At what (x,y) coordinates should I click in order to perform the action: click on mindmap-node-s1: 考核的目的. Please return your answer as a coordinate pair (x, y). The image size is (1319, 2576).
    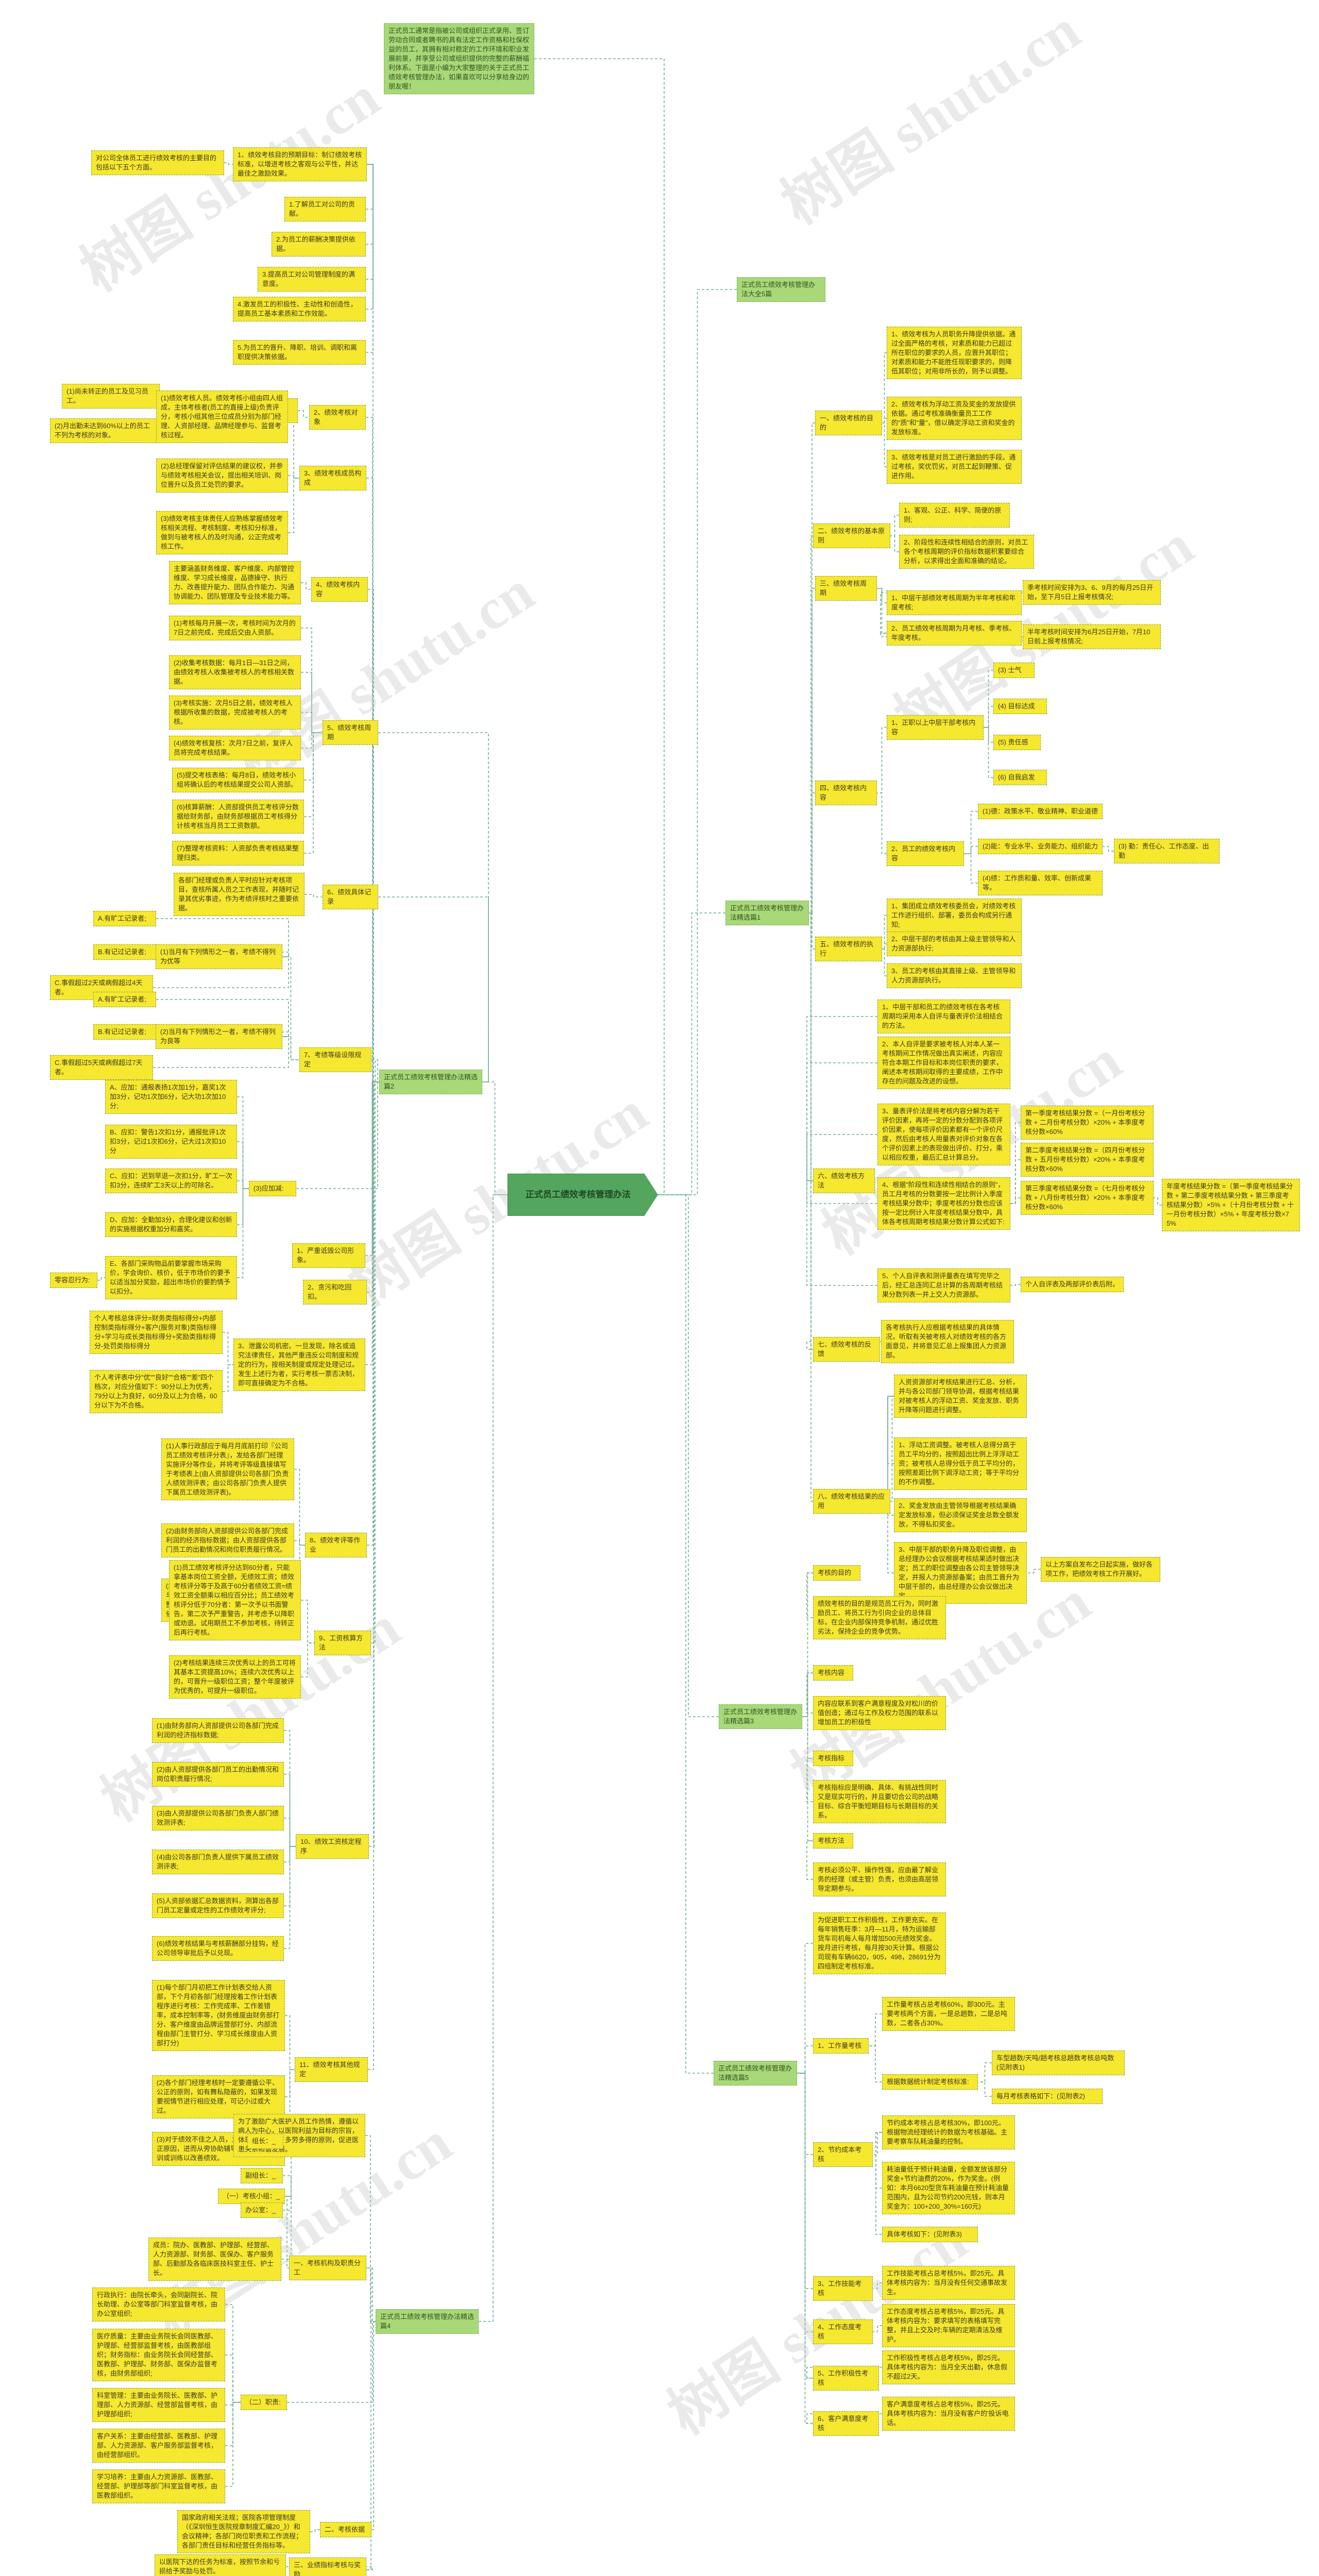
    Looking at the image, I should click on (836, 1573).